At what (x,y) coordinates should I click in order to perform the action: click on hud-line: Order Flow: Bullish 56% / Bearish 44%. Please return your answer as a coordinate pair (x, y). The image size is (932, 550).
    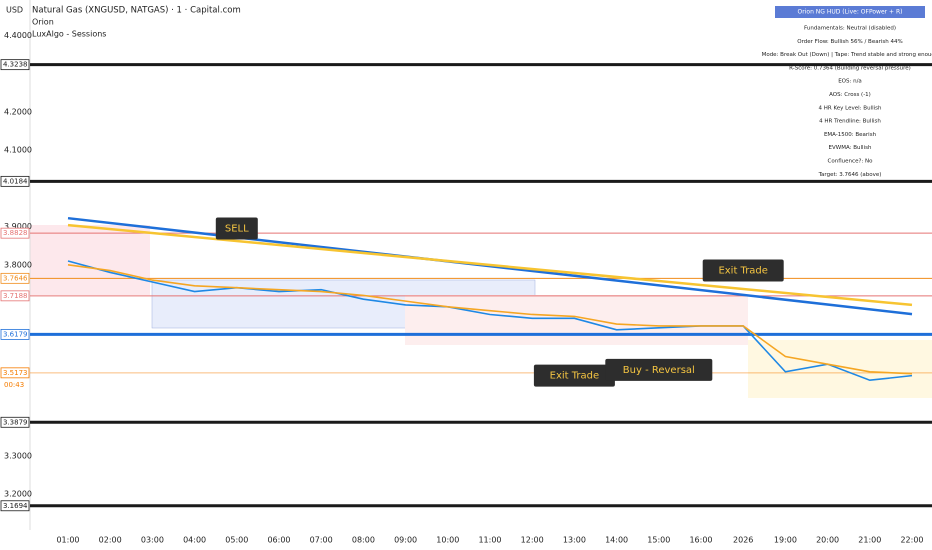
    Looking at the image, I should click on (849, 42).